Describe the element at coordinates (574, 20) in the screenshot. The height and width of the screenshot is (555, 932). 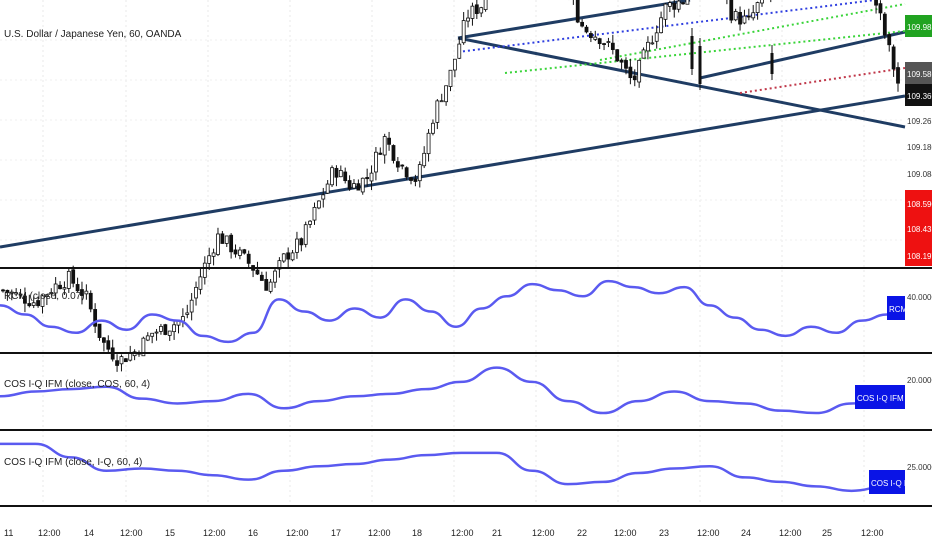
I see `pitchfork-top-line` at that location.